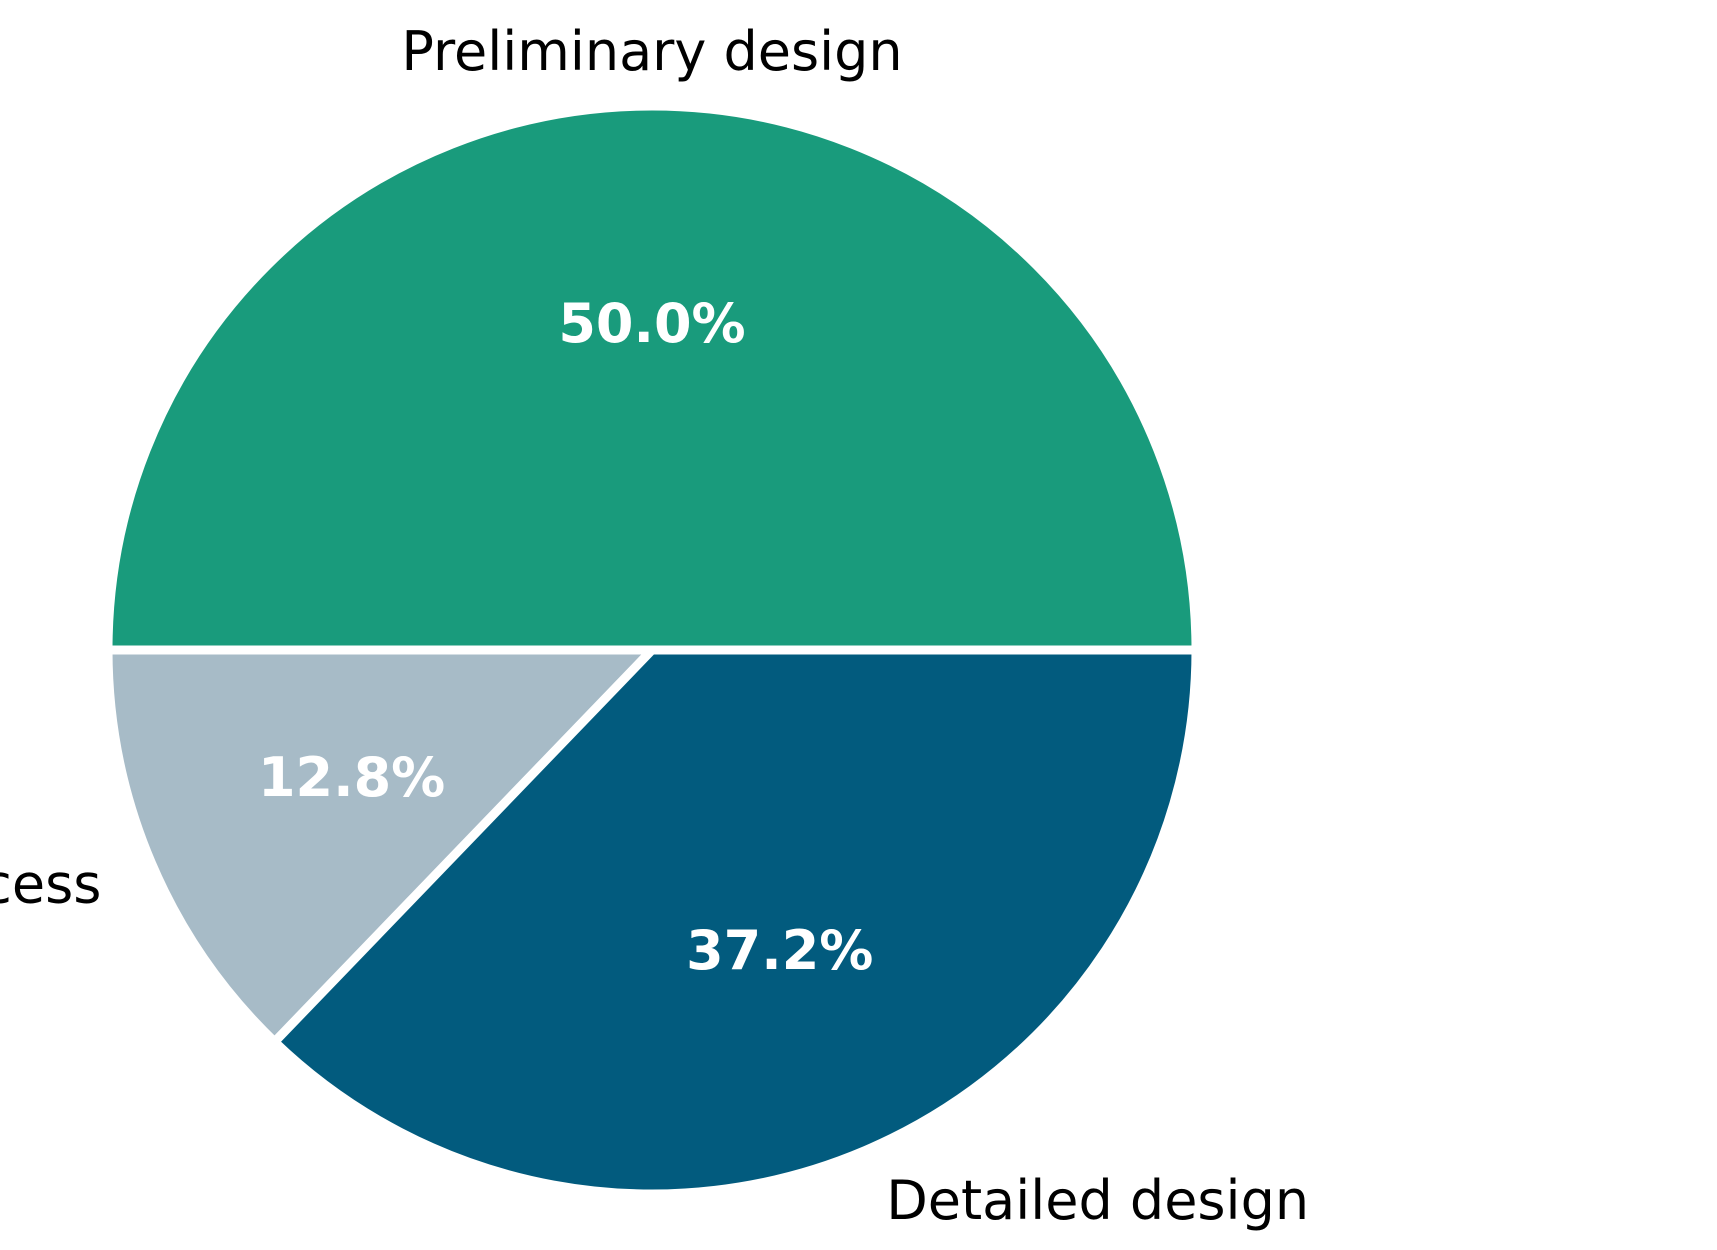 This screenshot has width=1717, height=1250. What do you see at coordinates (651, 323) in the screenshot?
I see `pct-label-preliminary-design: 50.0%` at bounding box center [651, 323].